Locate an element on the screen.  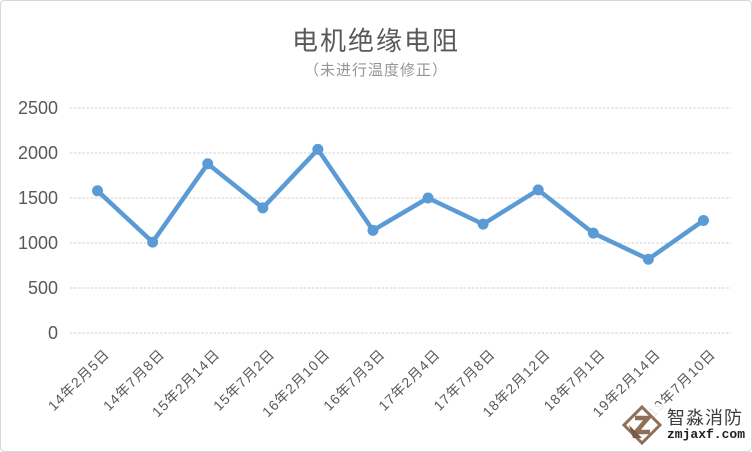
y-axis-tick-label: 0 is located at coordinates (53, 333).